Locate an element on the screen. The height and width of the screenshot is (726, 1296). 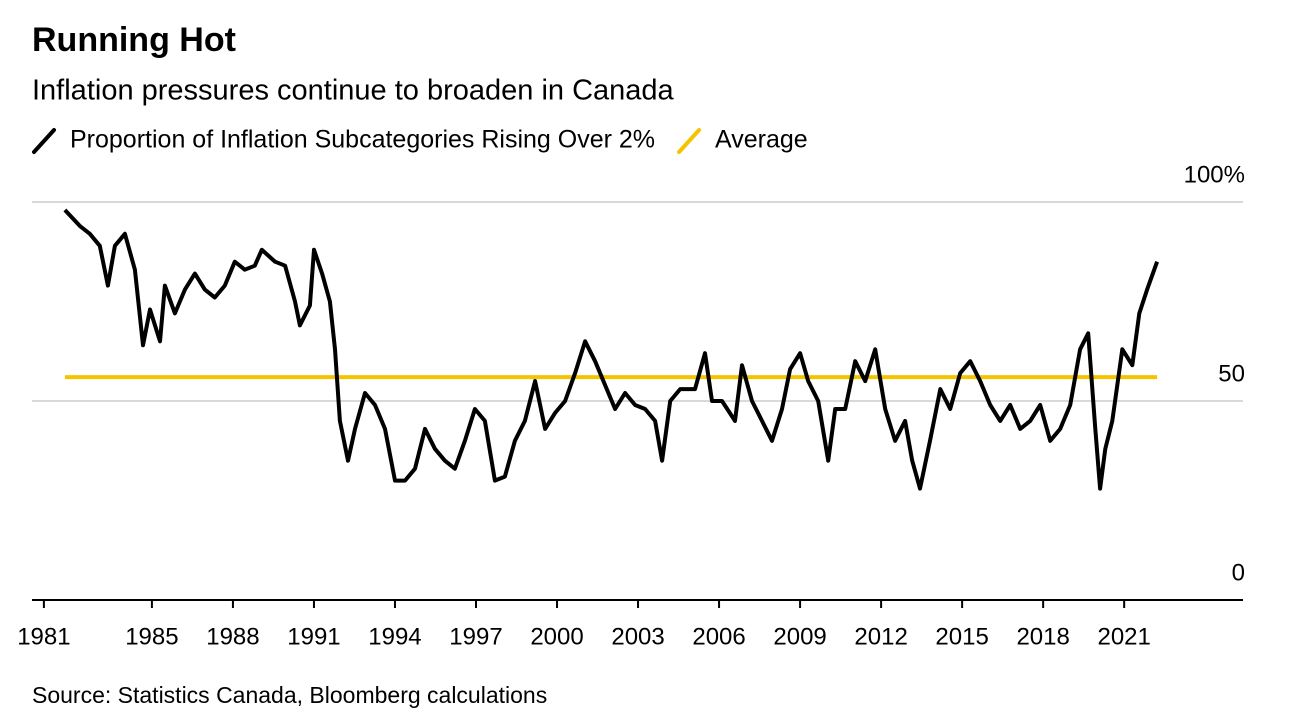
x-tick-label: 2015 is located at coordinates (961, 636).